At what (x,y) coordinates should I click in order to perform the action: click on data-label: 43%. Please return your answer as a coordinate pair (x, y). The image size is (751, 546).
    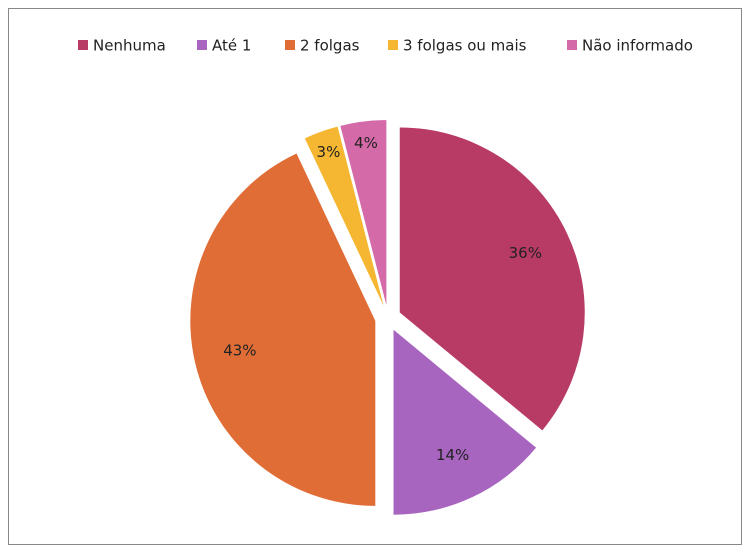
    Looking at the image, I should click on (239, 351).